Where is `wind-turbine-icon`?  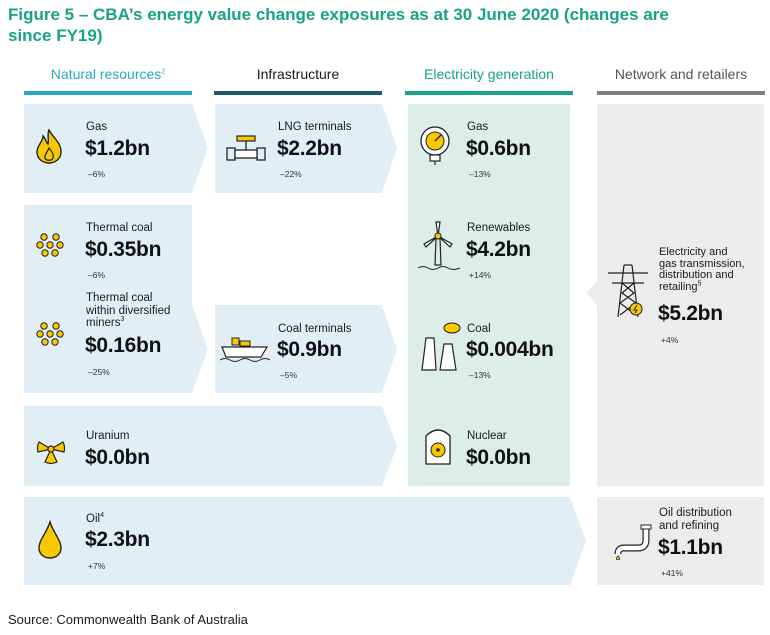 wind-turbine-icon is located at coordinates (439, 248).